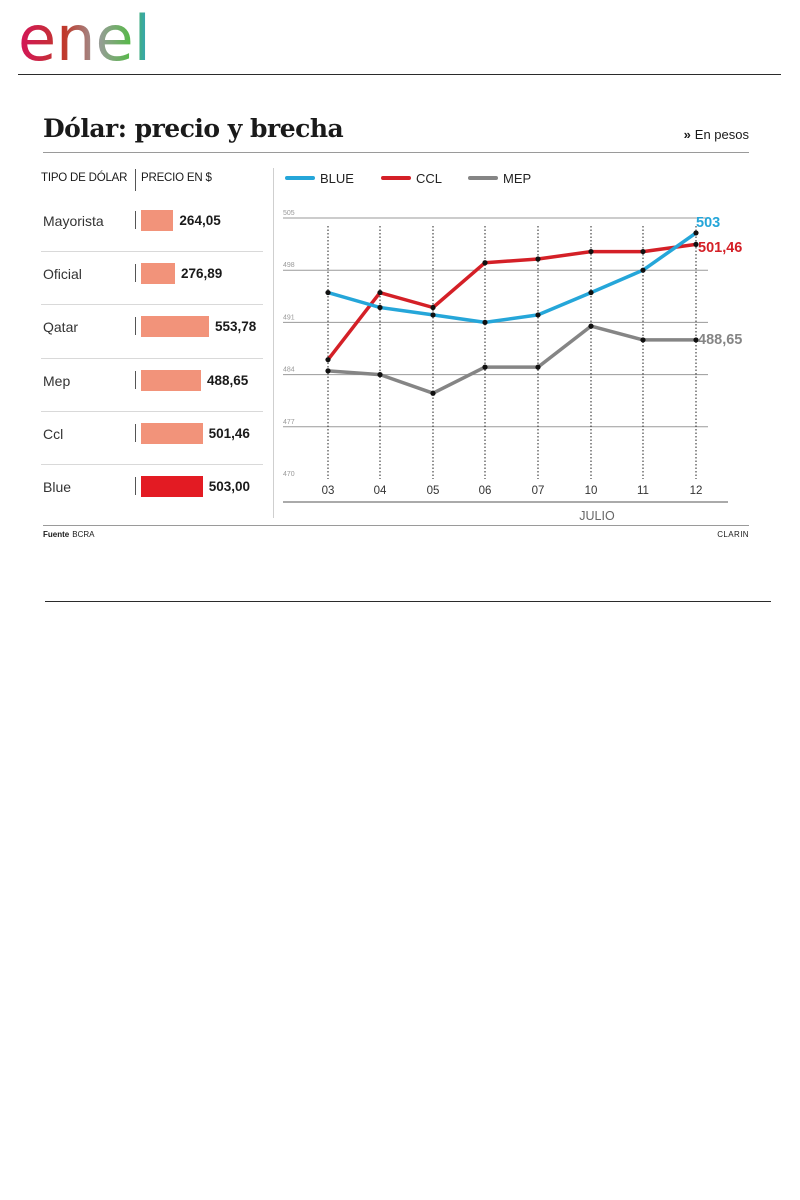 The image size is (800, 1200). Describe the element at coordinates (84, 178) in the screenshot. I see `column-header-type: TIPO DE DÓLAR` at that location.